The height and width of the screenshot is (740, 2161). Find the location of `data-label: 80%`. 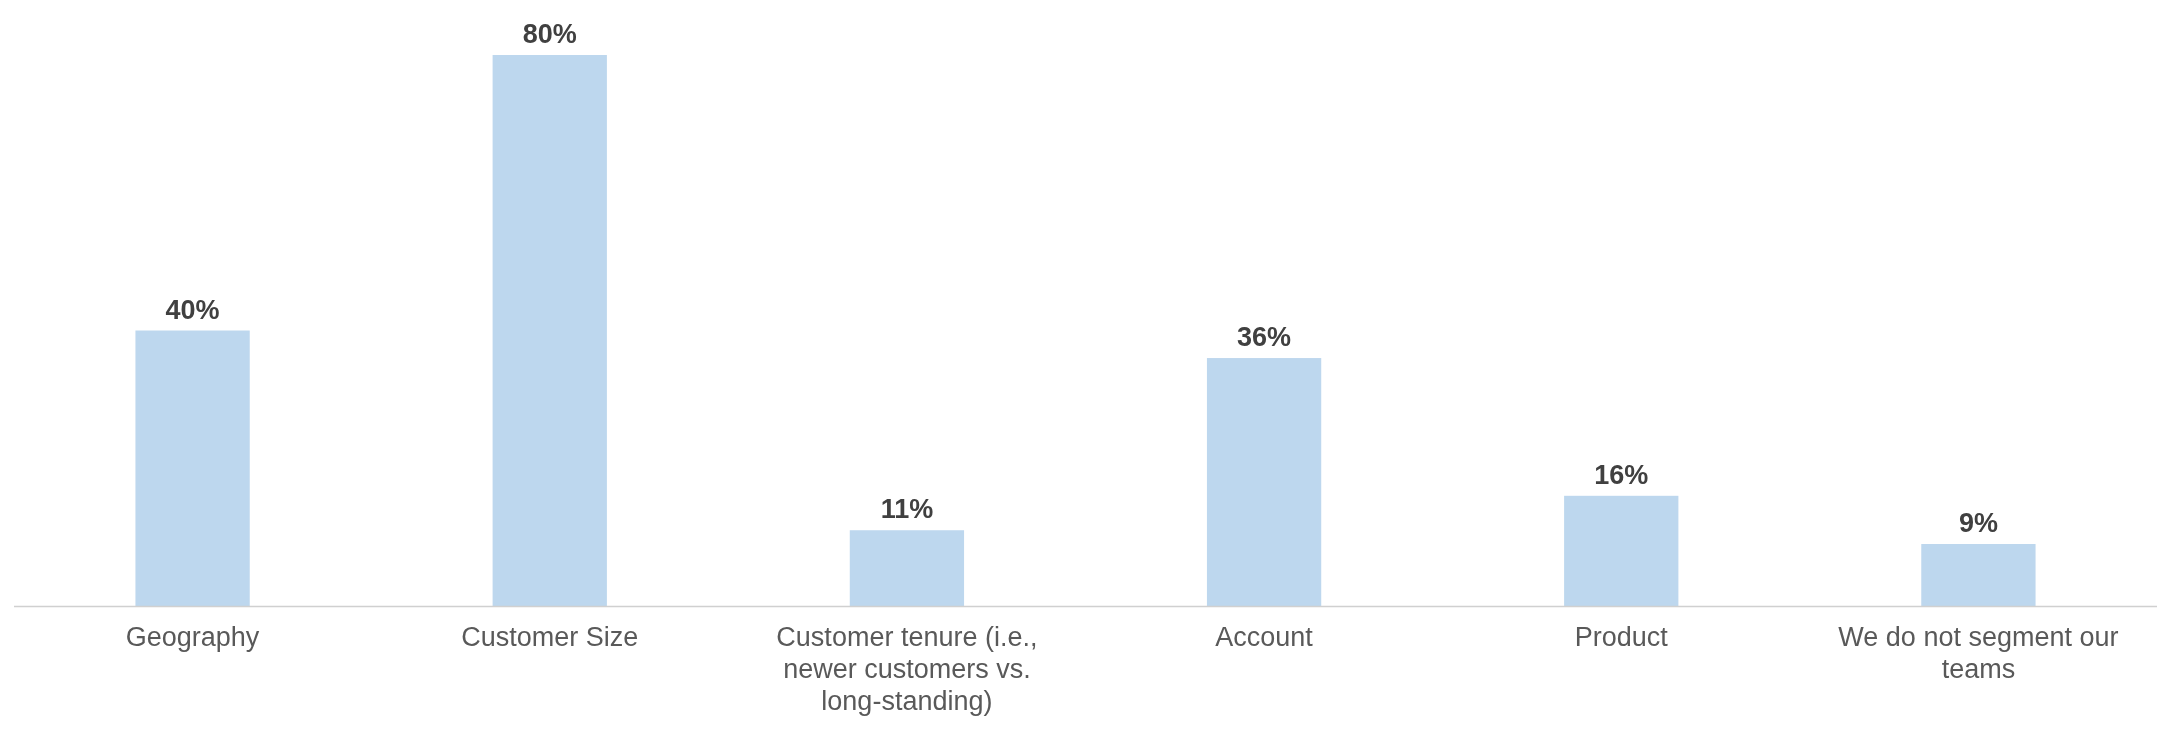

data-label: 80% is located at coordinates (549, 34).